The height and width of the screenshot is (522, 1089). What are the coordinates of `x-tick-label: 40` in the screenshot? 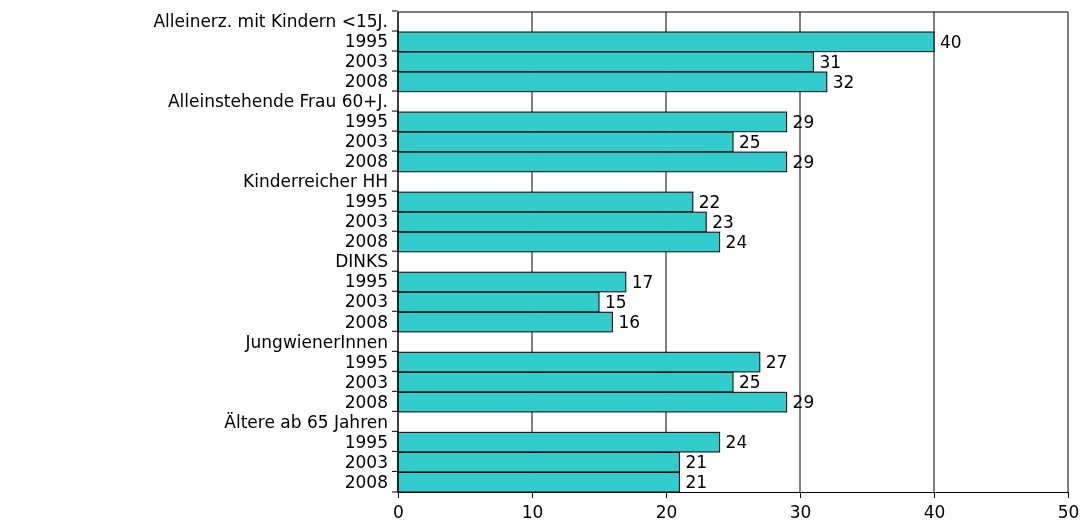 It's located at (934, 512).